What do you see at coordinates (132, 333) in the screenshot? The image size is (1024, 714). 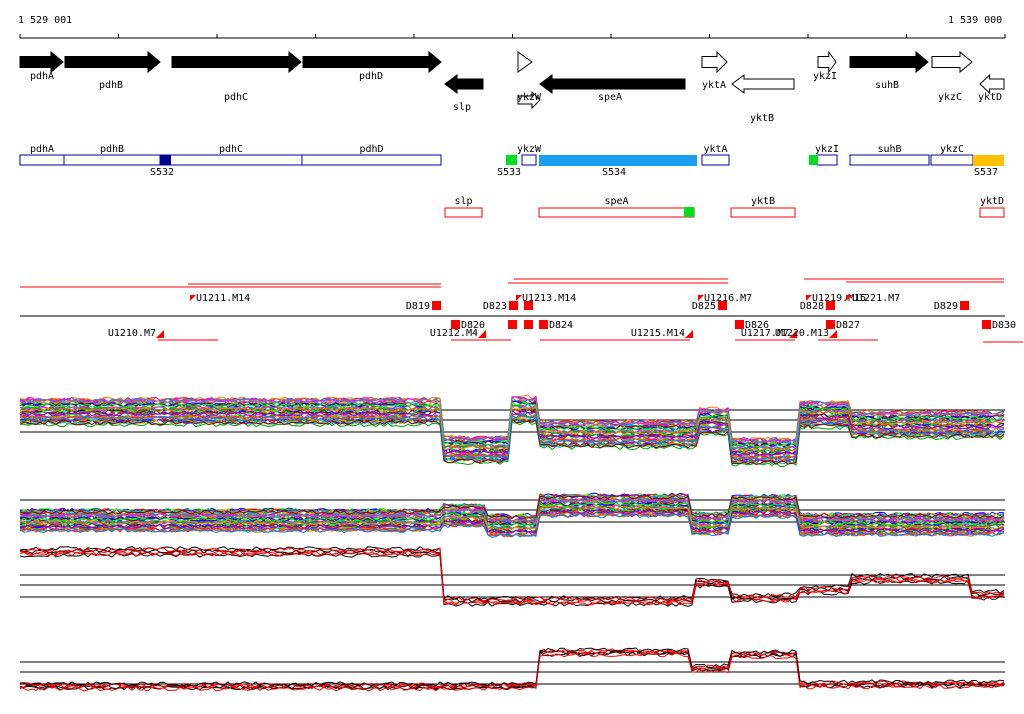 I see `tu-label-lower: U1210.M7` at bounding box center [132, 333].